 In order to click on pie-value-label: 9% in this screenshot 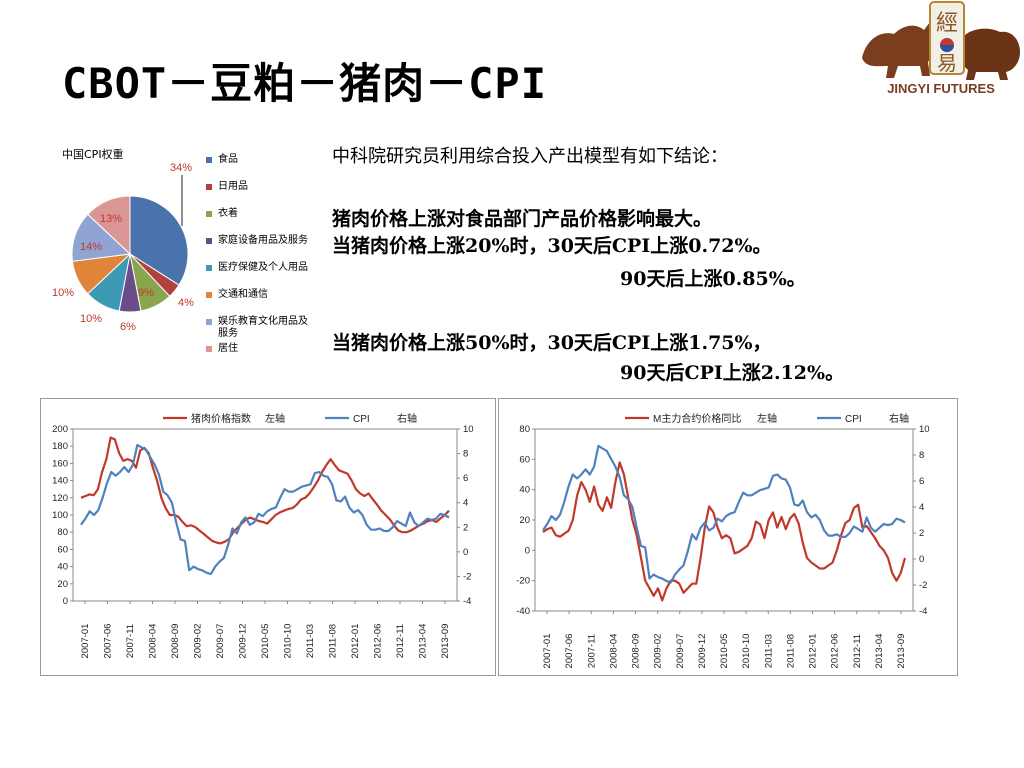, I will do `click(146, 293)`.